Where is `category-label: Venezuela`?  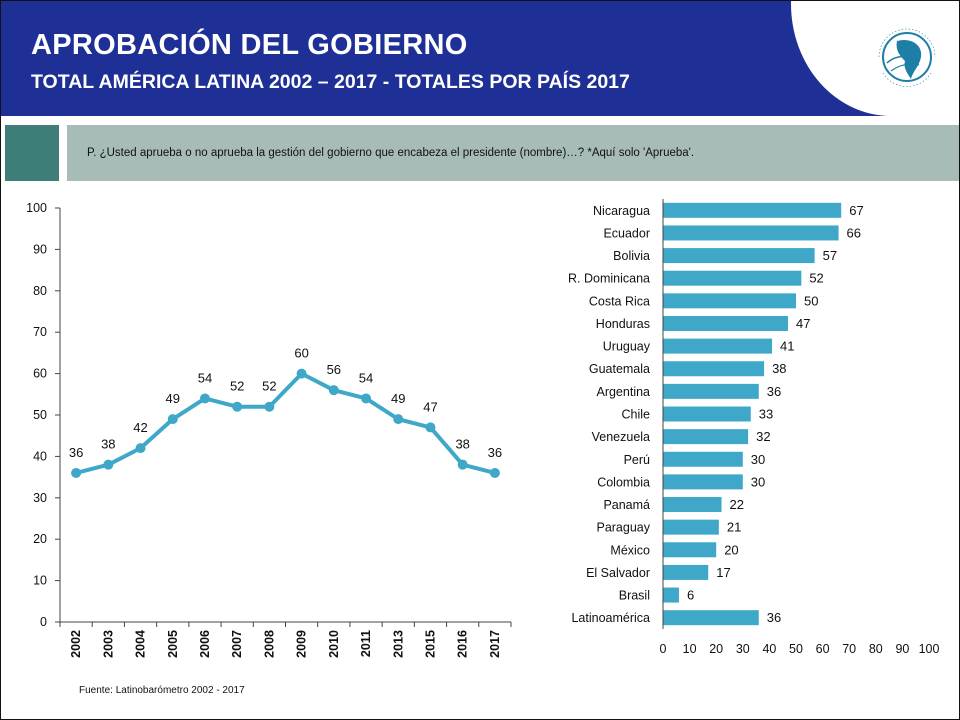 category-label: Venezuela is located at coordinates (621, 437).